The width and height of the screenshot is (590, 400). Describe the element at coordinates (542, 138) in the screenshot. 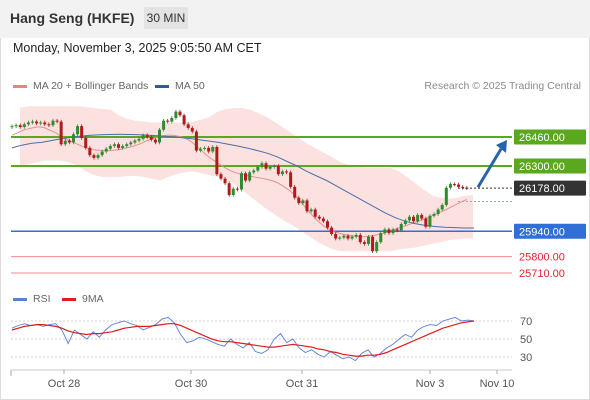

I see `level-label-26460.00: 26460.00` at that location.